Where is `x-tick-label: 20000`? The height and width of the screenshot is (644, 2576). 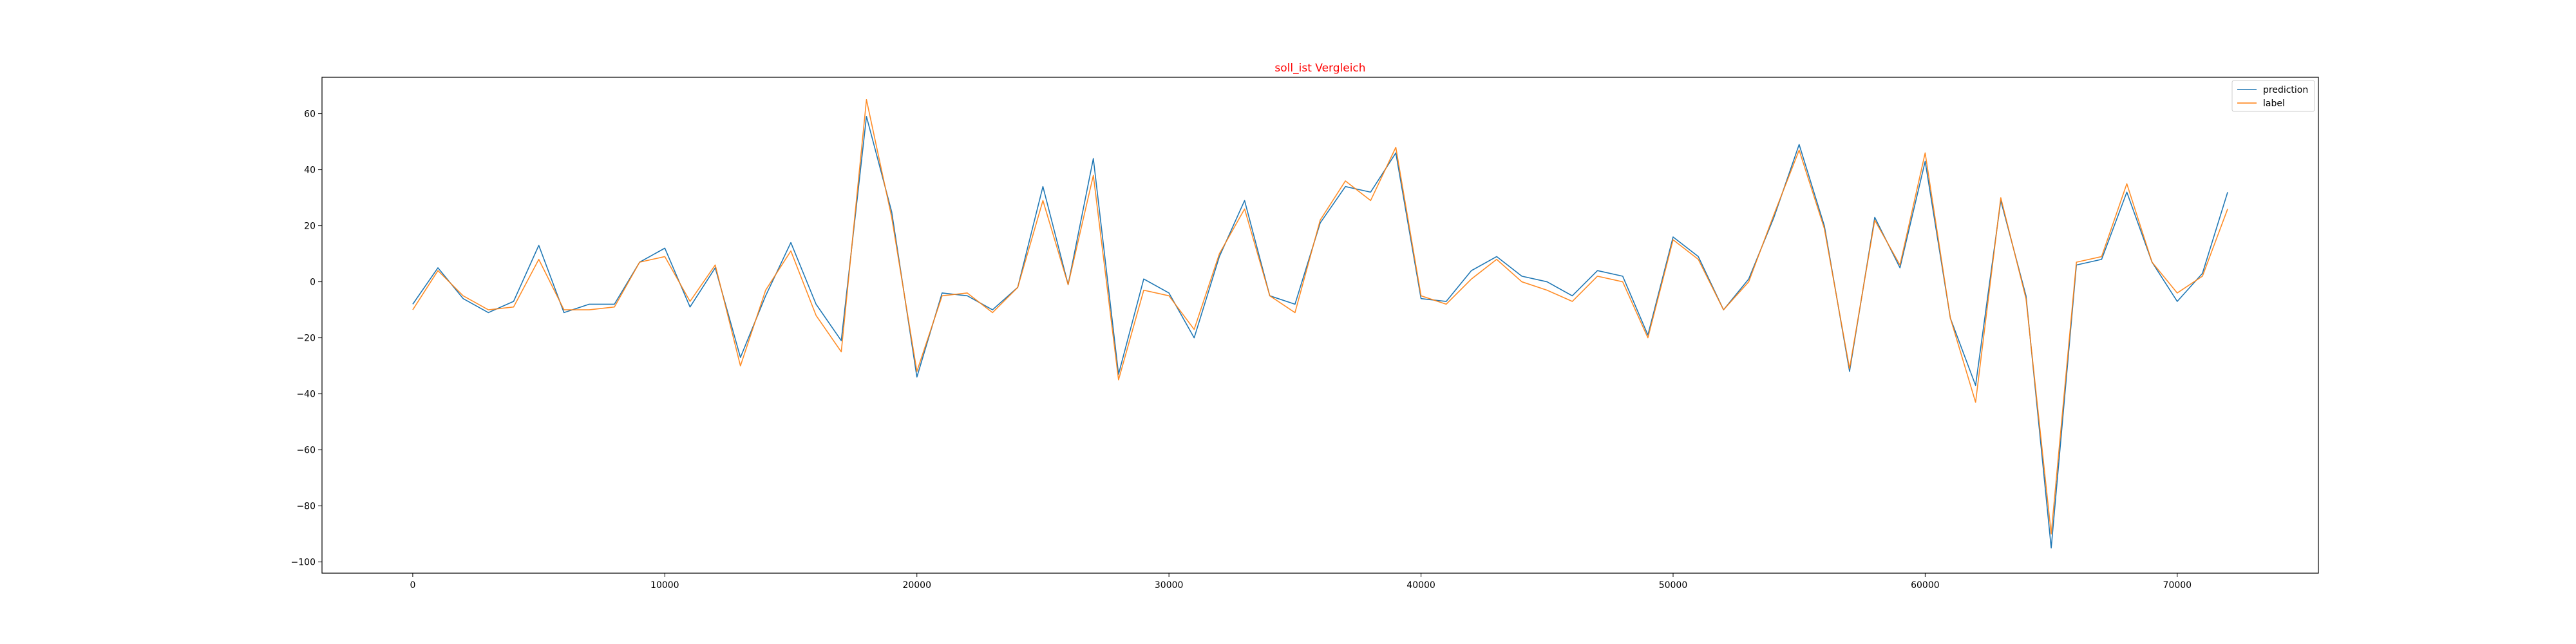
x-tick-label: 20000 is located at coordinates (916, 586).